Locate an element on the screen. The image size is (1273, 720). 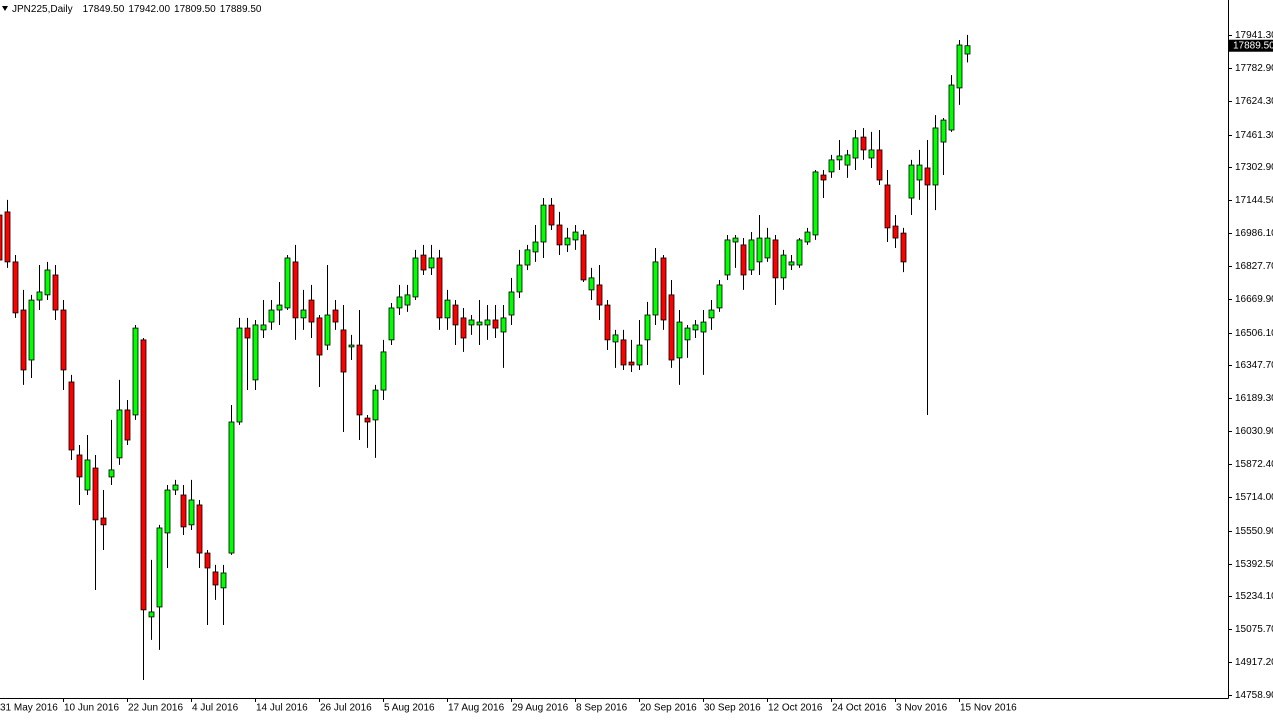
y-tick-label: 14758.90 is located at coordinates (1254, 695).